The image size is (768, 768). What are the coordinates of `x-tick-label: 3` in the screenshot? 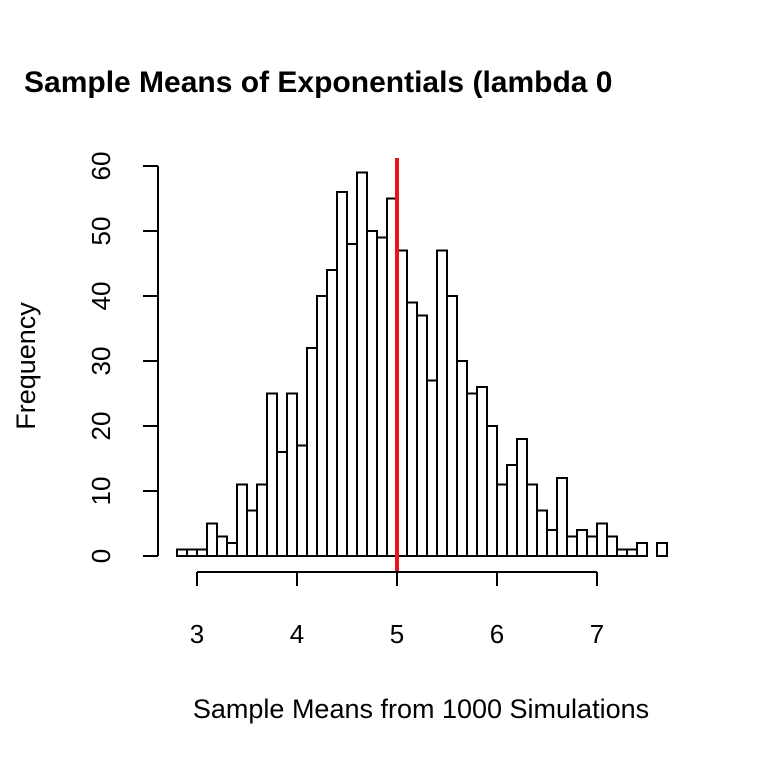 It's located at (197, 634).